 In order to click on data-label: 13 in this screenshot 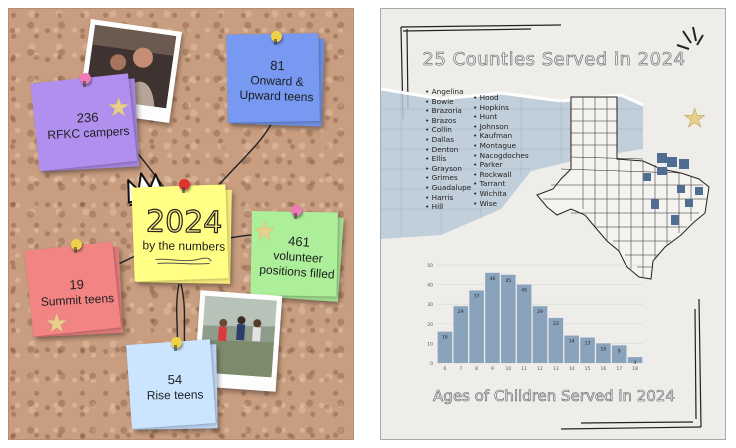, I will do `click(588, 344)`.